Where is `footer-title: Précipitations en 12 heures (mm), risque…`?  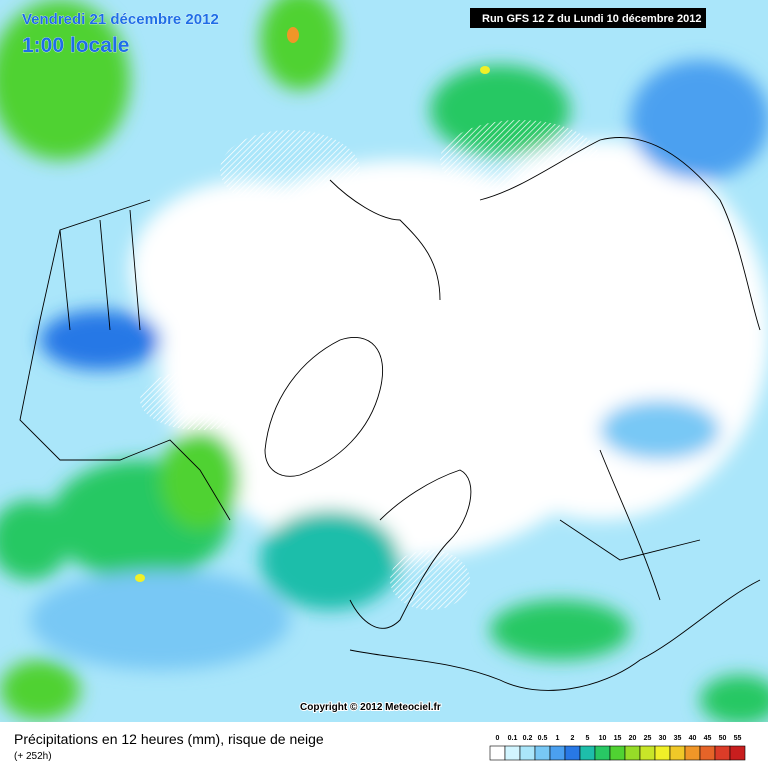
footer-title: Précipitations en 12 heures (mm), risque… is located at coordinates (169, 739).